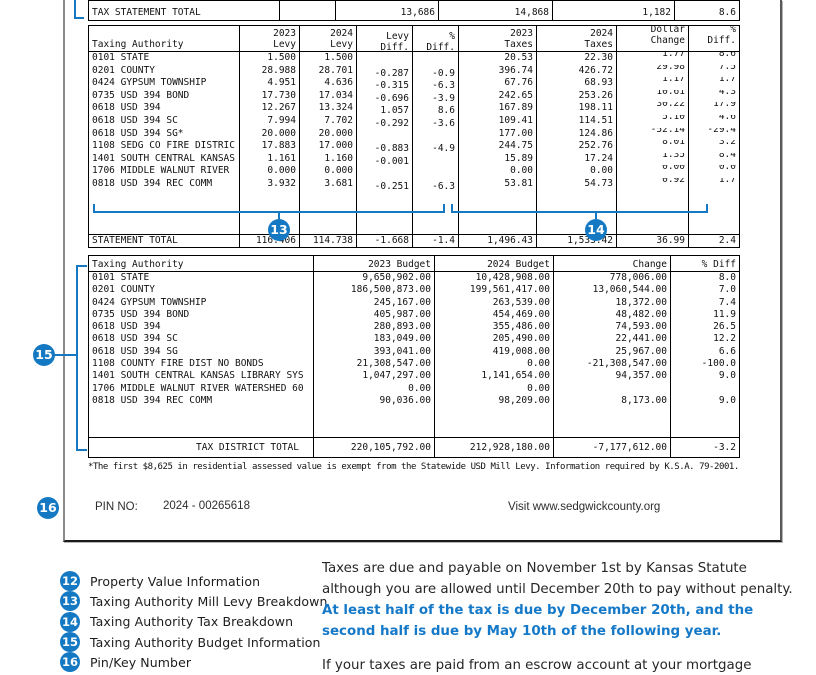 The width and height of the screenshot is (816, 675). What do you see at coordinates (576, 38) in the screenshot?
I see `col-header-2024-taxes: 2024 Taxes` at bounding box center [576, 38].